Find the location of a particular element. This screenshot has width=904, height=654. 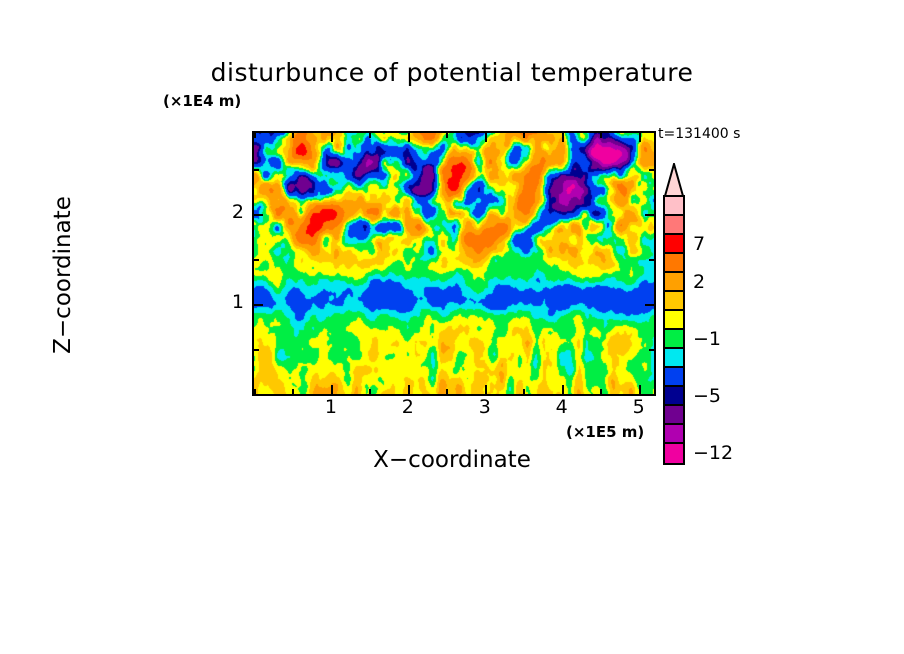

page-title: disturbunce of potential temperature is located at coordinates (452, 72).